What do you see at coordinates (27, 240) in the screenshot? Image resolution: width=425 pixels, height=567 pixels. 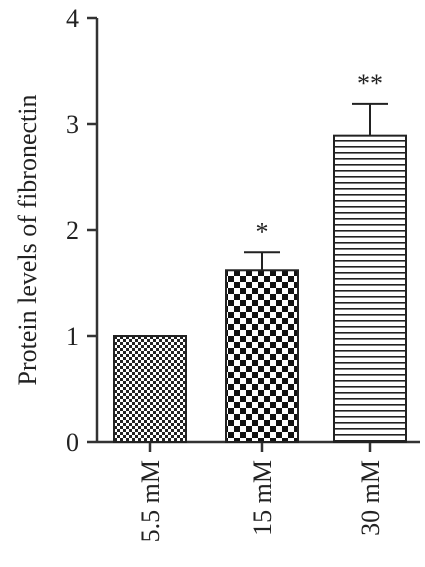 I see `y-axis-label: Protein levels of fibronectin` at bounding box center [27, 240].